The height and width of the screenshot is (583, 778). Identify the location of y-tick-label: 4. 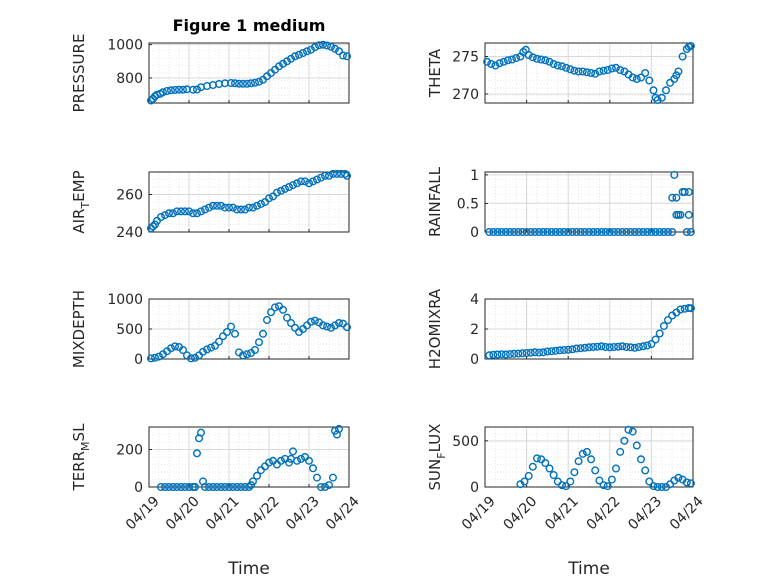
(474, 300).